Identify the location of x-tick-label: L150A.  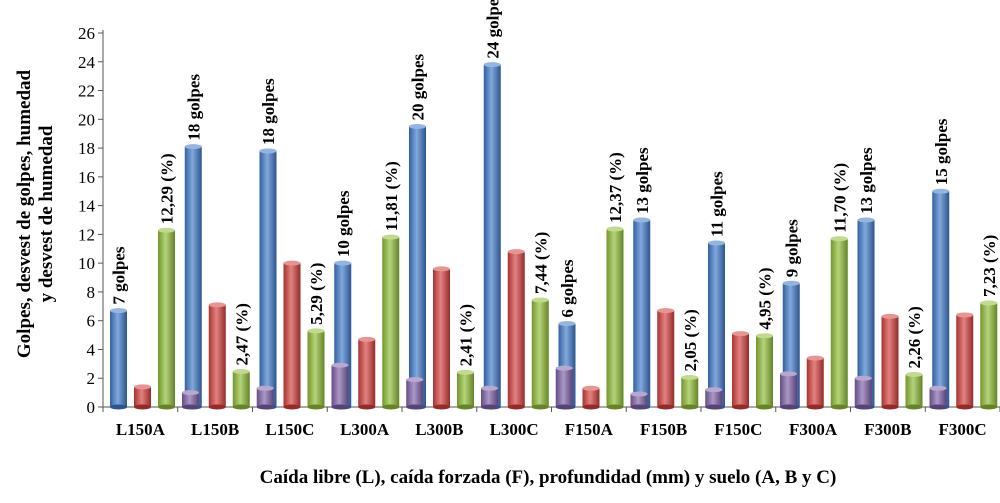
(141, 429).